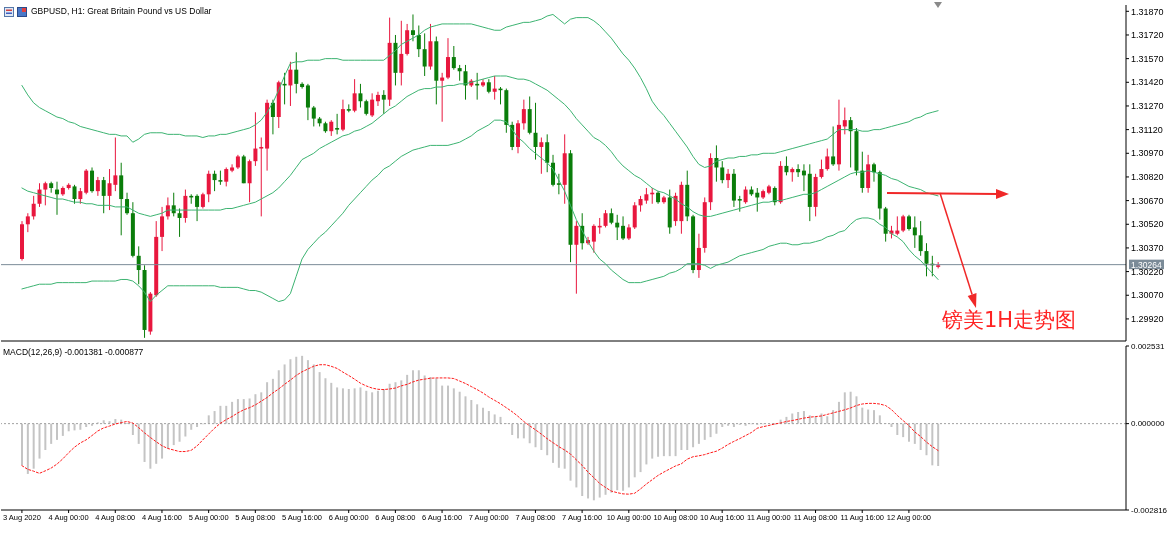 Image resolution: width=1170 pixels, height=533 pixels. I want to click on chart-title: GBPUSD, H1: Great Britain Pound vs US Dollar, so click(121, 11).